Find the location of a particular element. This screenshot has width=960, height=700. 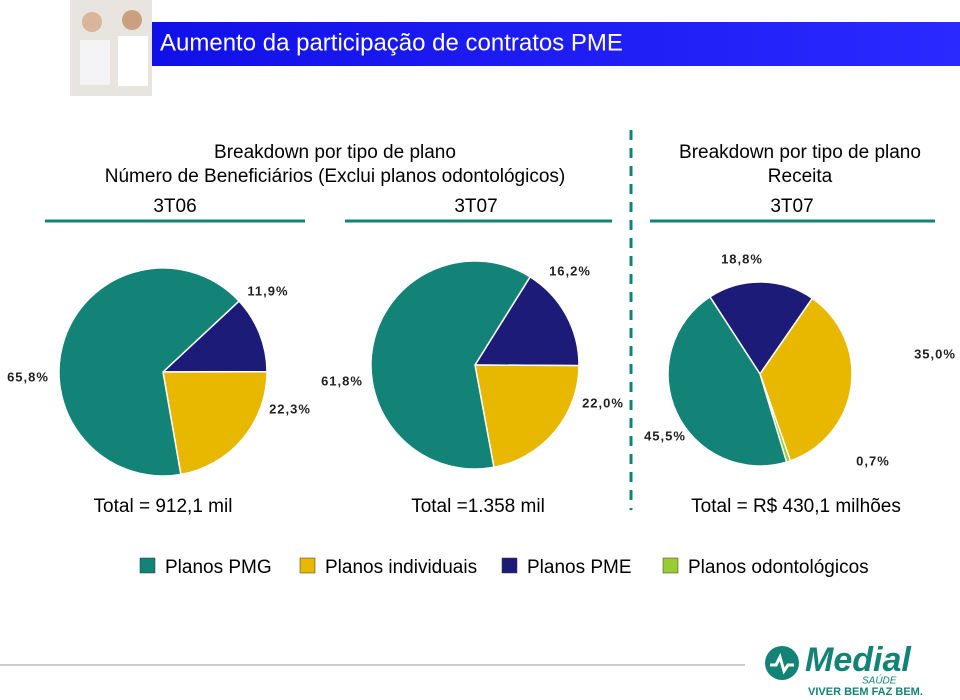

legend-label: Planos PMG is located at coordinates (218, 567).